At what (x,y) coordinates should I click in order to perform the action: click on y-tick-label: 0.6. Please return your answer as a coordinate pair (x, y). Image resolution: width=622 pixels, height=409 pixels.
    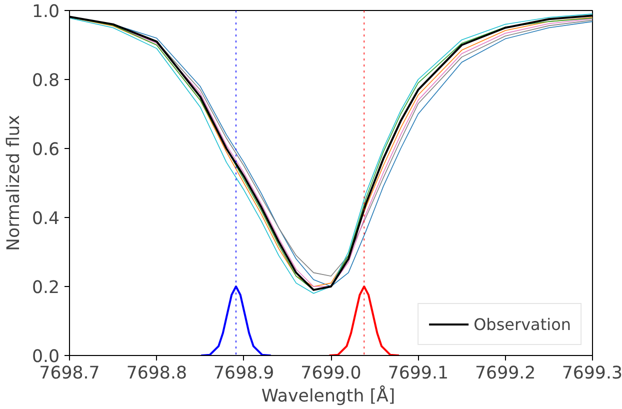
    Looking at the image, I should click on (46, 150).